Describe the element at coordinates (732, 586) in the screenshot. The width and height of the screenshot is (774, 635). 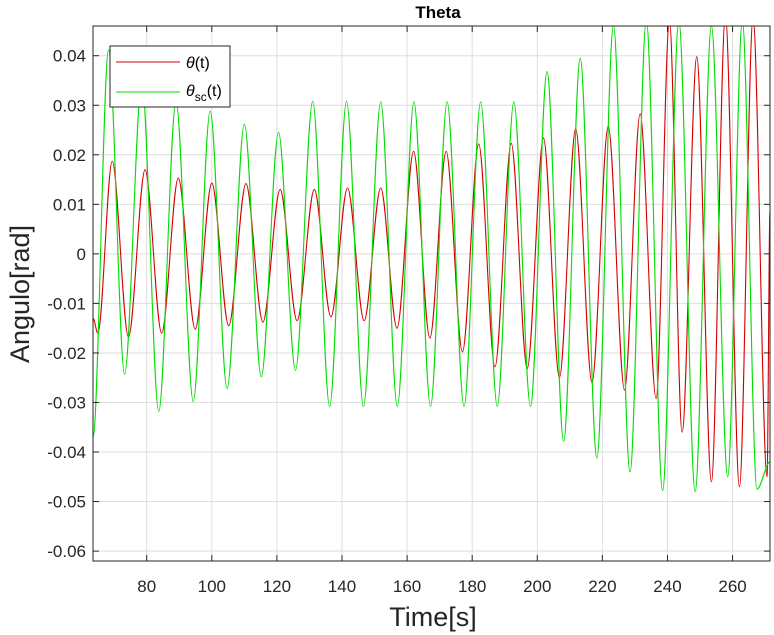
I see `x-tick-label: 260` at that location.